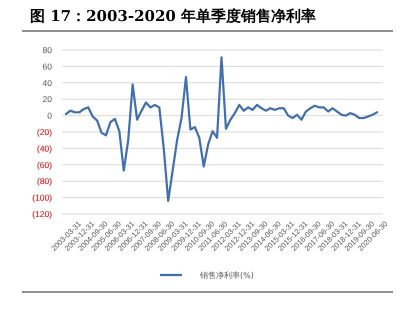  Describe the element at coordinates (47, 99) in the screenshot. I see `y-tick-label: 20` at that location.